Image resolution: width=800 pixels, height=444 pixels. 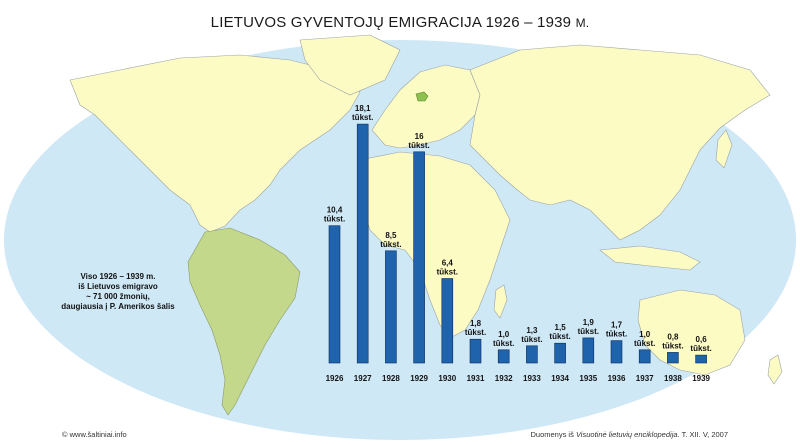 What do you see at coordinates (616, 352) in the screenshot?
I see `bar-1936` at bounding box center [616, 352].